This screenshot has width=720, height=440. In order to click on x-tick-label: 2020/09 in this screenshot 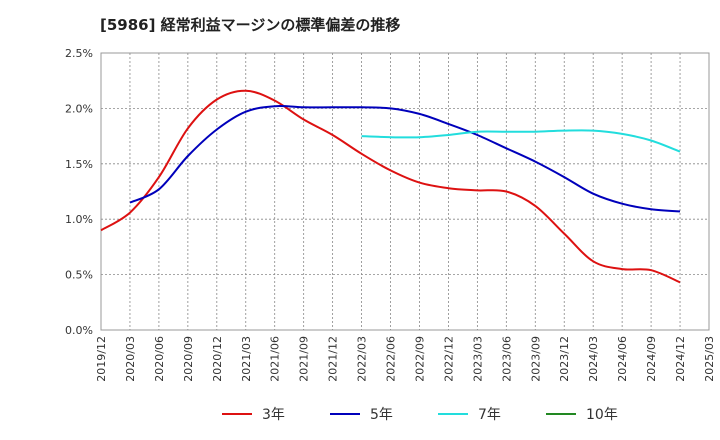, I will do `click(188, 359)`.